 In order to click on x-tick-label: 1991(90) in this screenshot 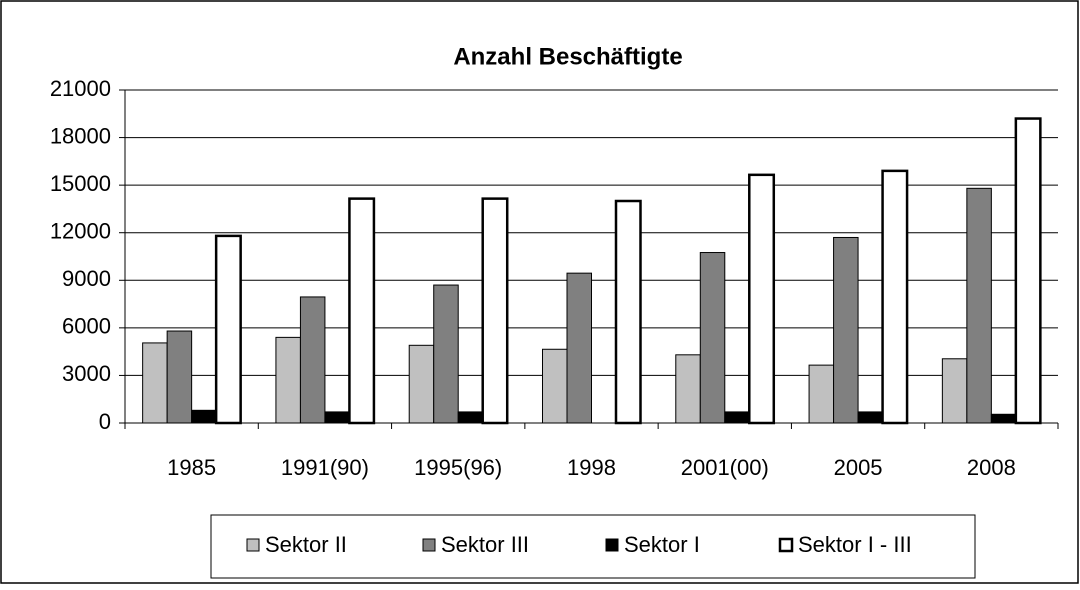, I will do `click(325, 467)`.